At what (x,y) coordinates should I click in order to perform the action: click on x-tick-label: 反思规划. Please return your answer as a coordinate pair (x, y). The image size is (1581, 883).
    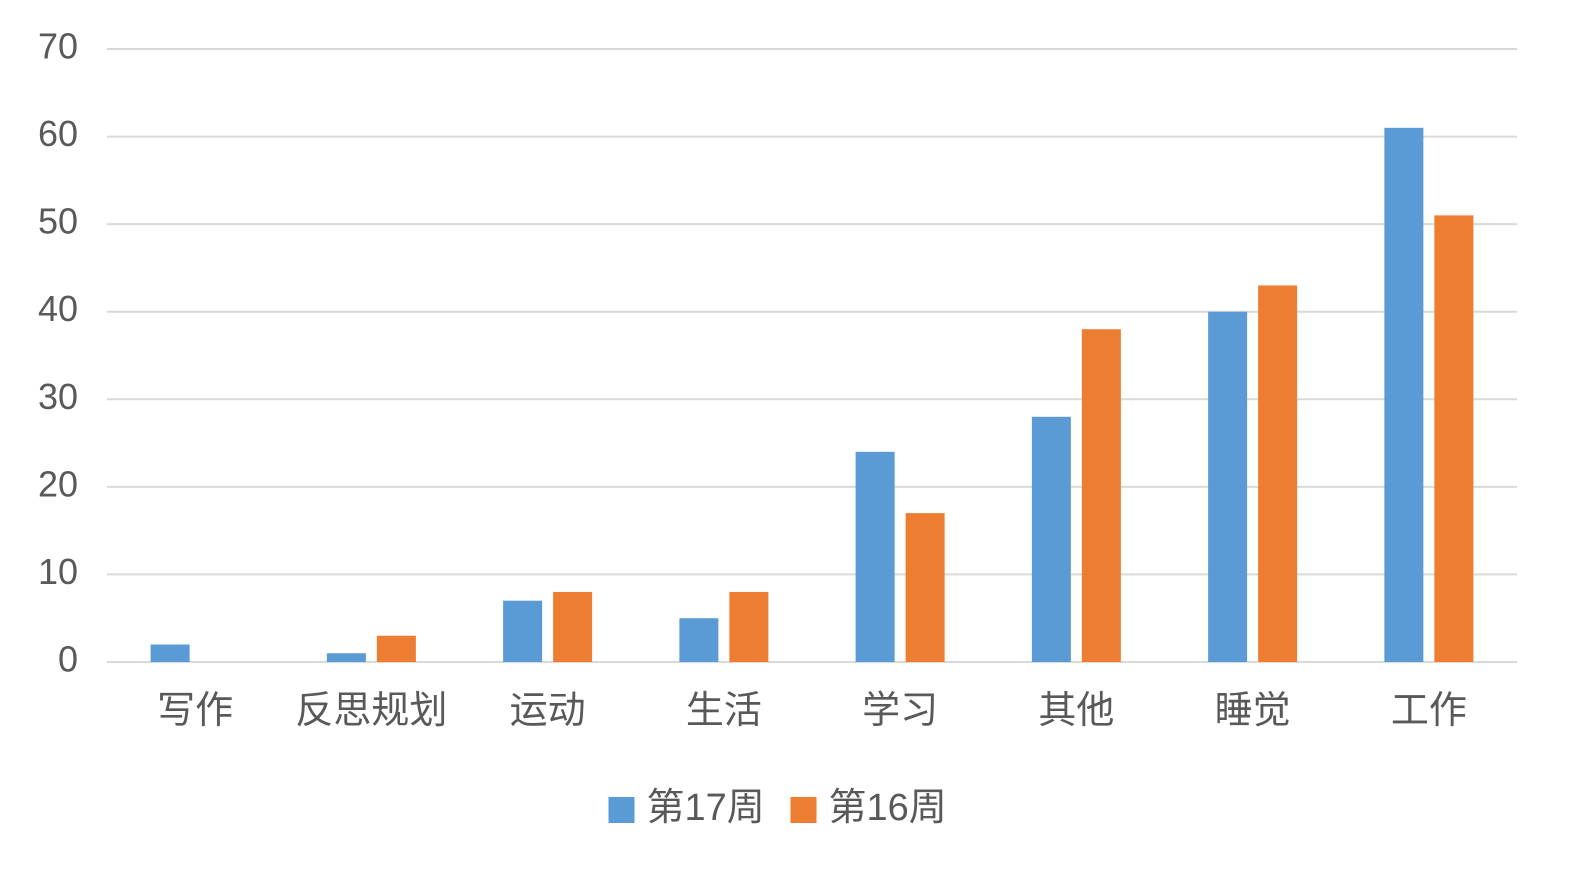
    Looking at the image, I should click on (371, 711).